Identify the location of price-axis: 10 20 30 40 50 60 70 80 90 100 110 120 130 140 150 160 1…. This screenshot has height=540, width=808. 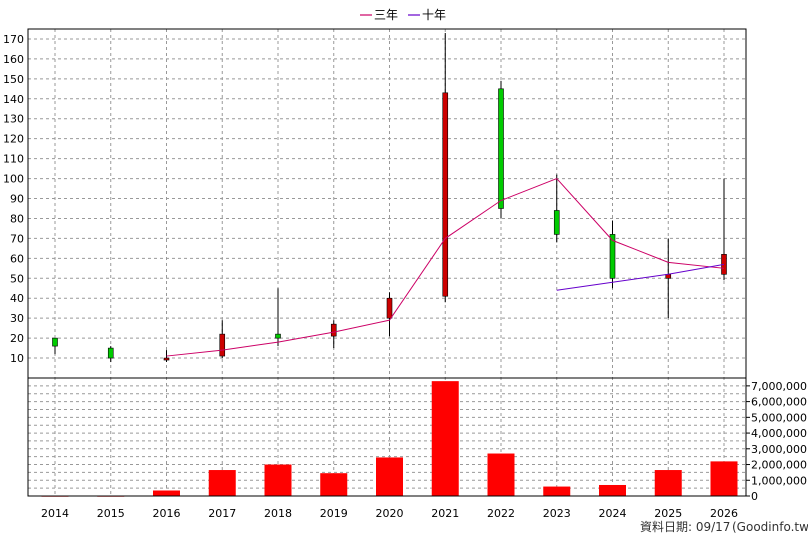
(13, 199).